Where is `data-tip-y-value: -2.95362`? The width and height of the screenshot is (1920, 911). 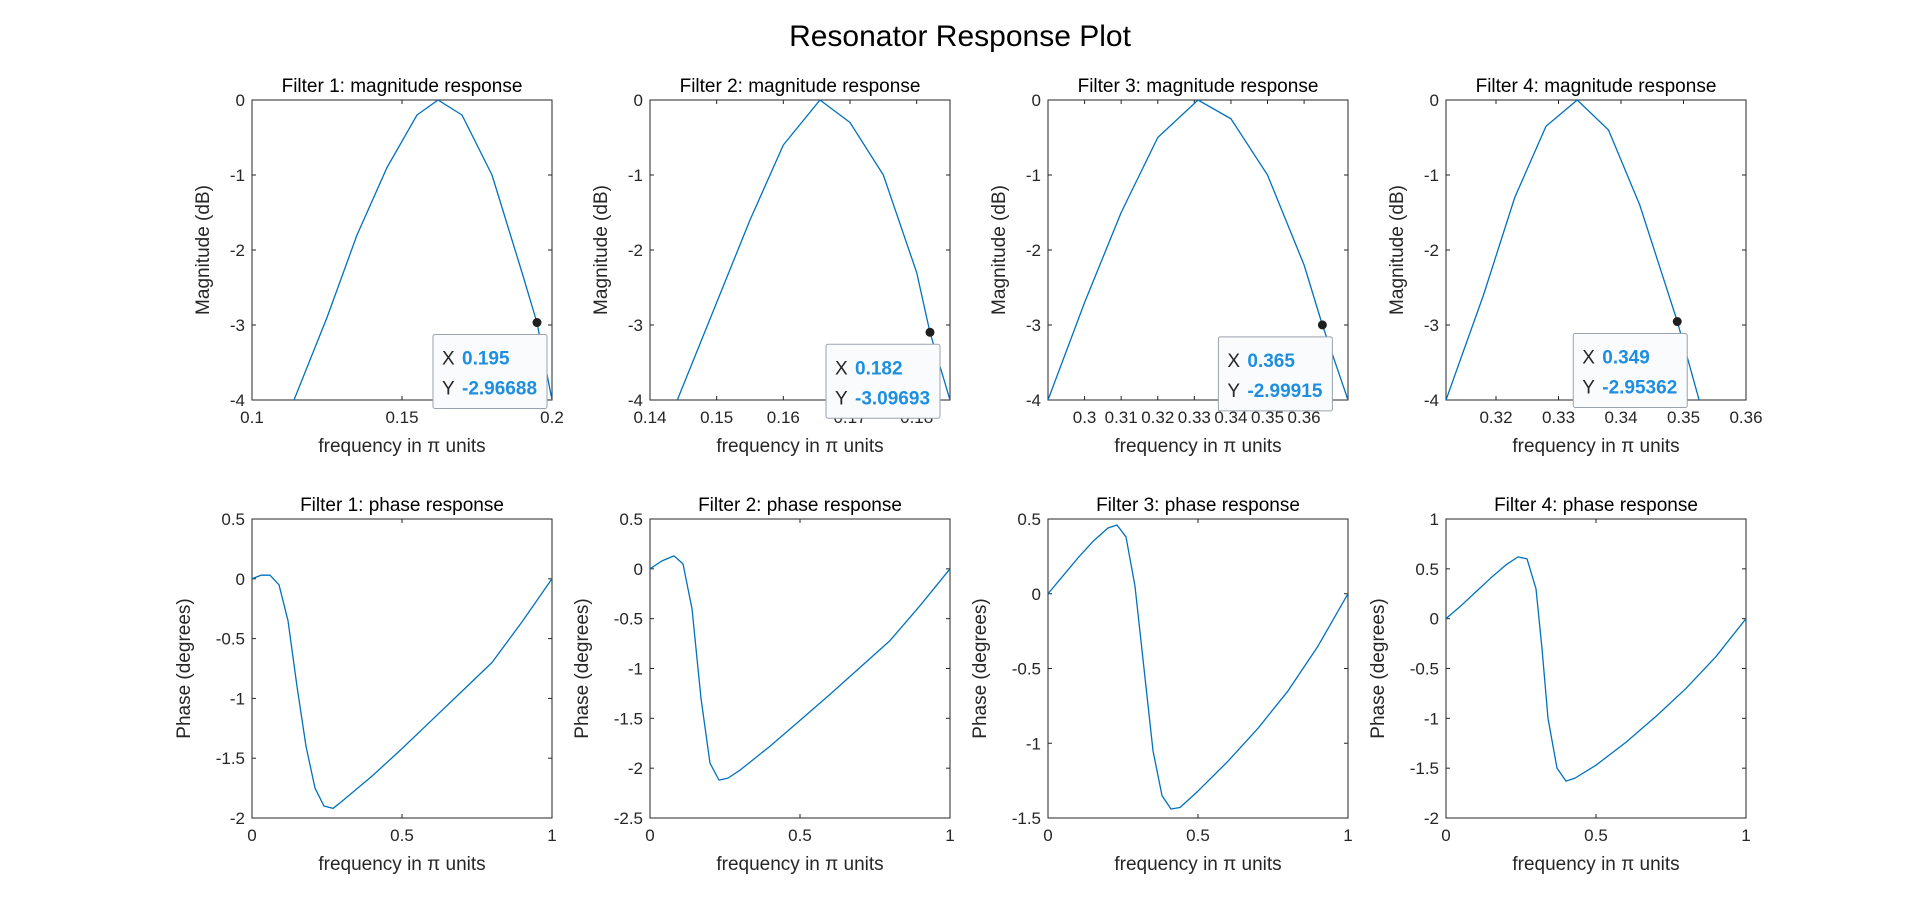 data-tip-y-value: -2.95362 is located at coordinates (1639, 388).